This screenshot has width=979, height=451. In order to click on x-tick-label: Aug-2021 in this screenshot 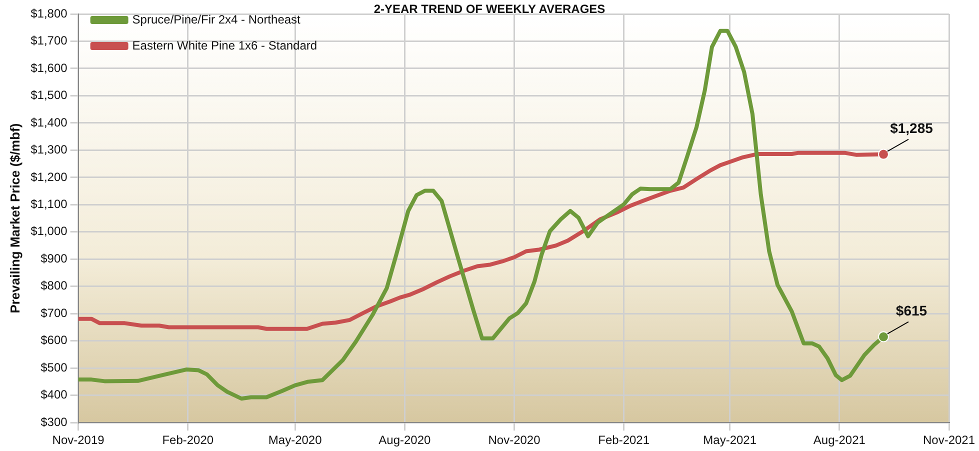, I will do `click(839, 440)`.